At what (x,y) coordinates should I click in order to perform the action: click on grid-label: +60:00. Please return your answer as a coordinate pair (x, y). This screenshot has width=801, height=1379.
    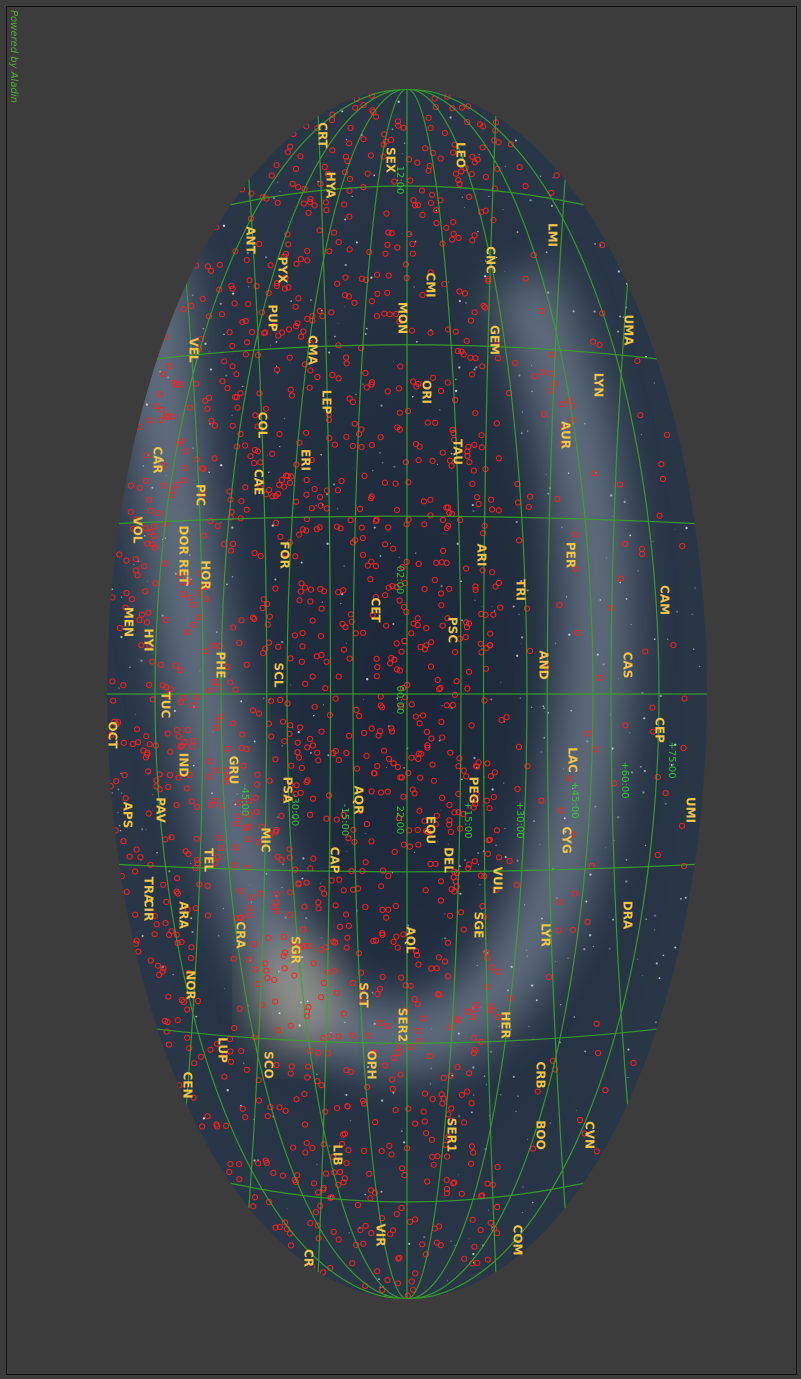
    Looking at the image, I should click on (624, 779).